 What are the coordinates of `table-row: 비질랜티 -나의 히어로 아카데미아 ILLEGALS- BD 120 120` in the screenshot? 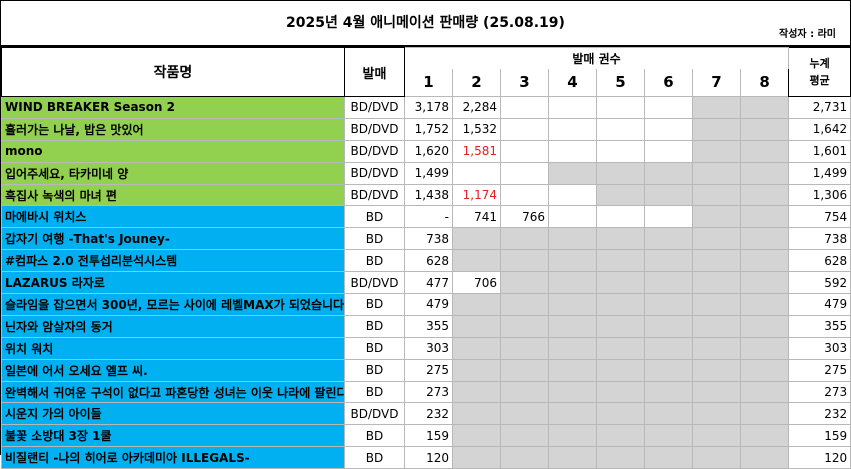 It's located at (426, 457).